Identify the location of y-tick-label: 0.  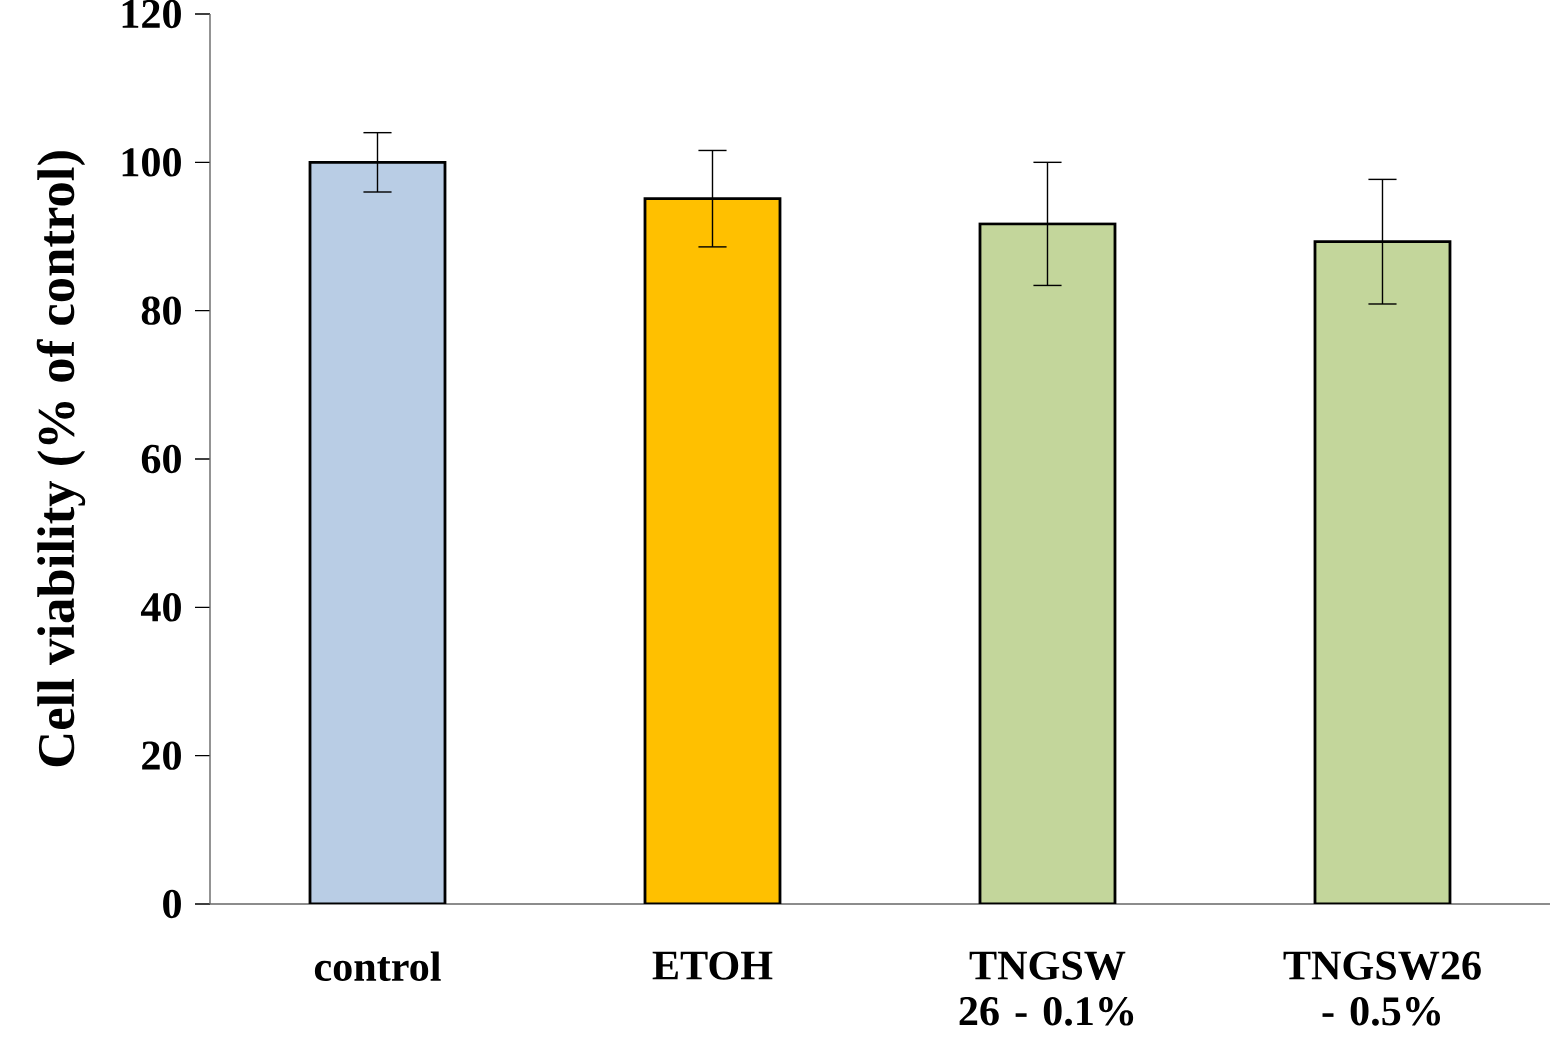
(172, 904).